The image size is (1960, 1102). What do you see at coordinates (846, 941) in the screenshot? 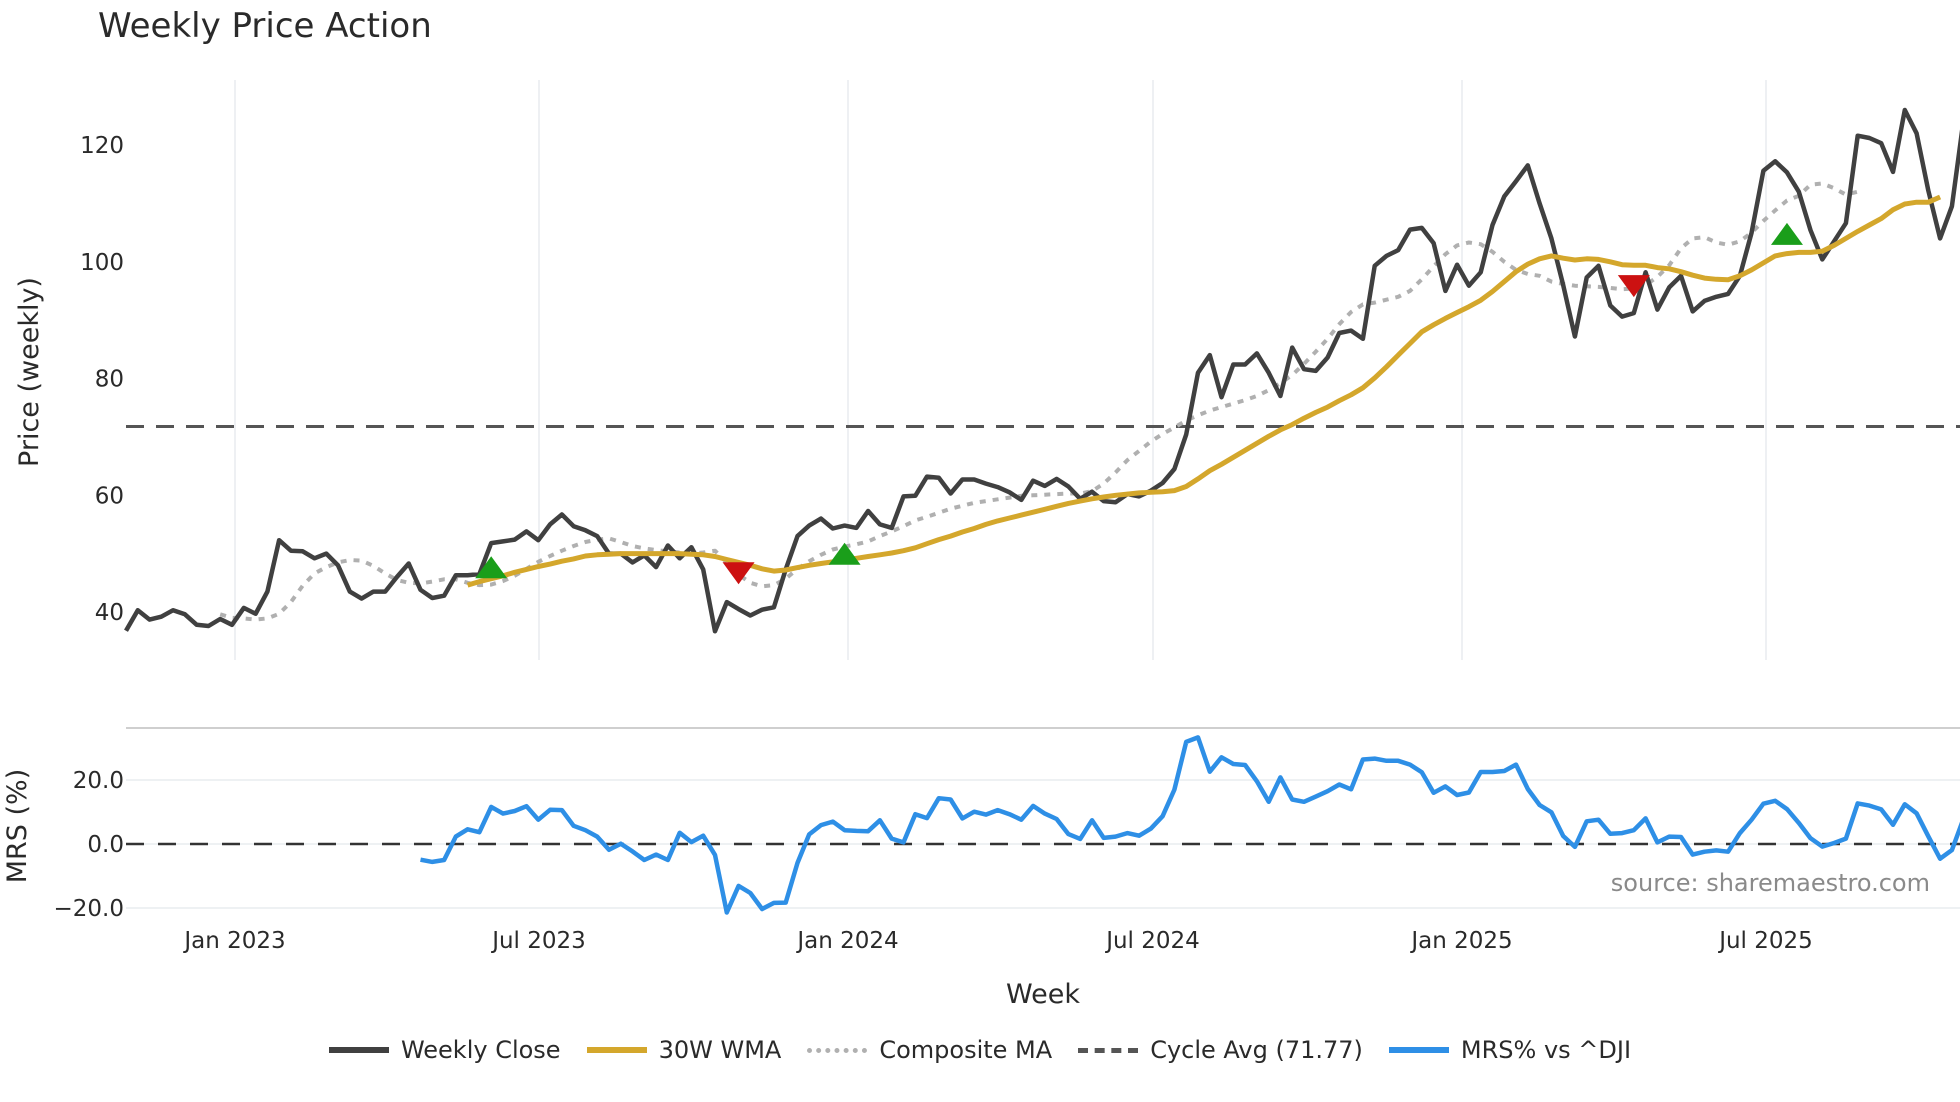
I see `x-tick-label: Jan 2024` at bounding box center [846, 941].